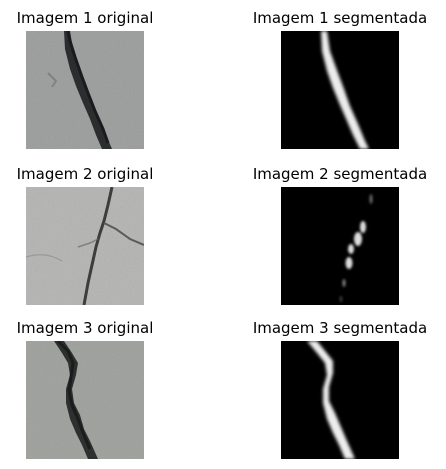 Image resolution: width=446 pixels, height=469 pixels. What do you see at coordinates (85, 328) in the screenshot?
I see `panel-title: Imagem 3 original` at bounding box center [85, 328].